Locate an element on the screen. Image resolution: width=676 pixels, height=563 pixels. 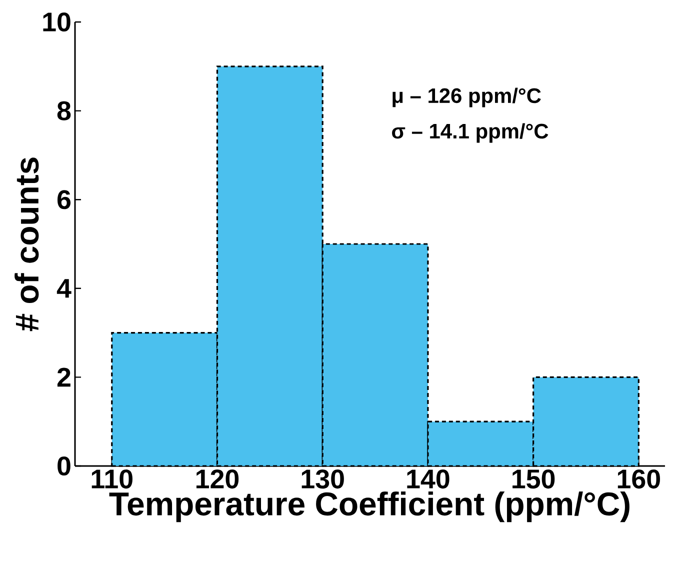
y-tick-label: 8 is located at coordinates (64, 110).